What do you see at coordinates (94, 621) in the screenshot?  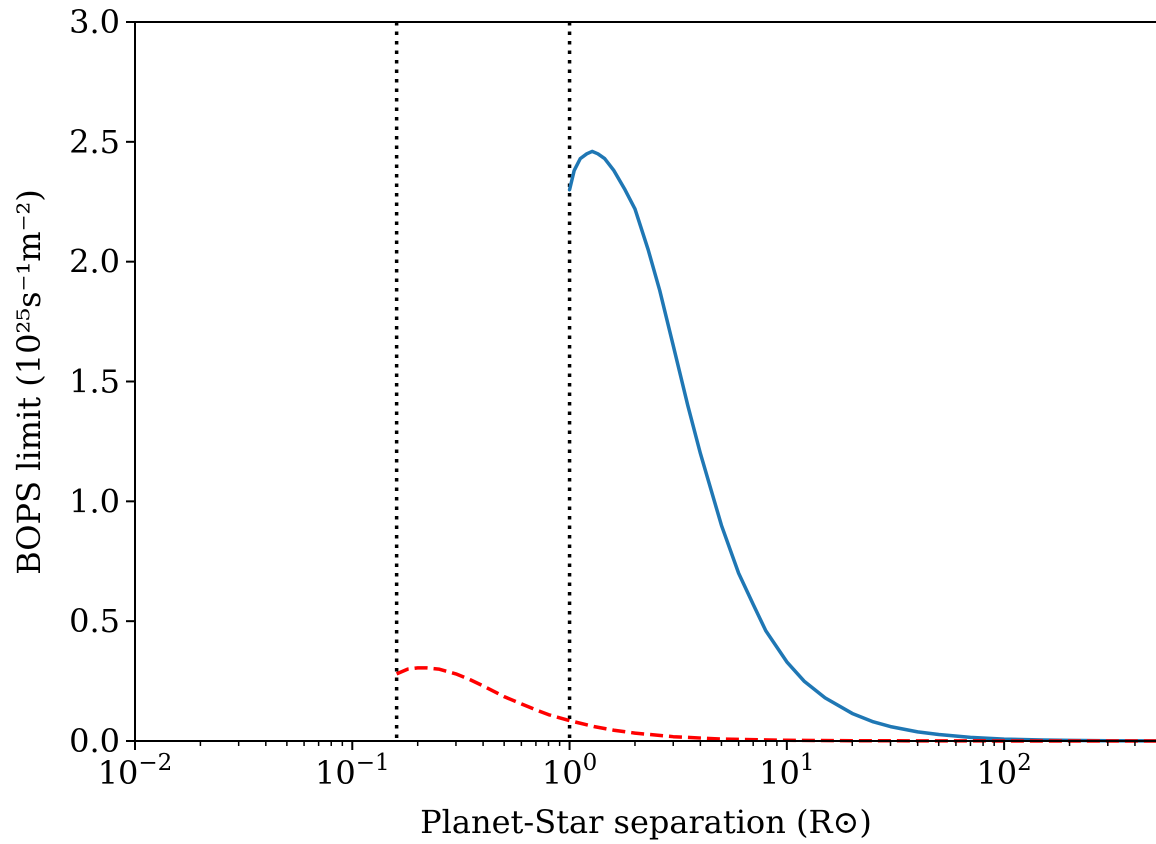 I see `y-tick-label-1: 0.5` at bounding box center [94, 621].